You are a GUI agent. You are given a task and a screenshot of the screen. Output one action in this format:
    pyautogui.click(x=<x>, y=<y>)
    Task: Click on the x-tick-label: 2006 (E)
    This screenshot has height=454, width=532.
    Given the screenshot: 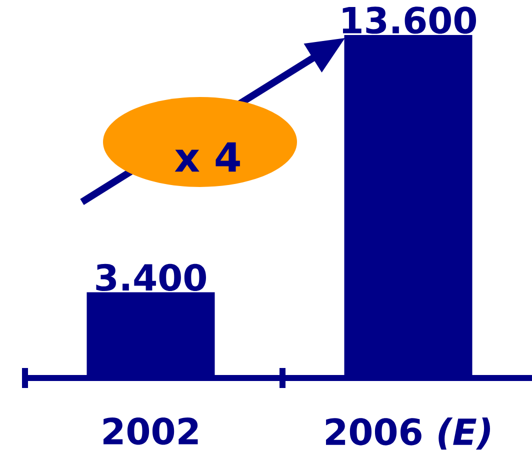 What is the action you would take?
    pyautogui.click(x=408, y=434)
    